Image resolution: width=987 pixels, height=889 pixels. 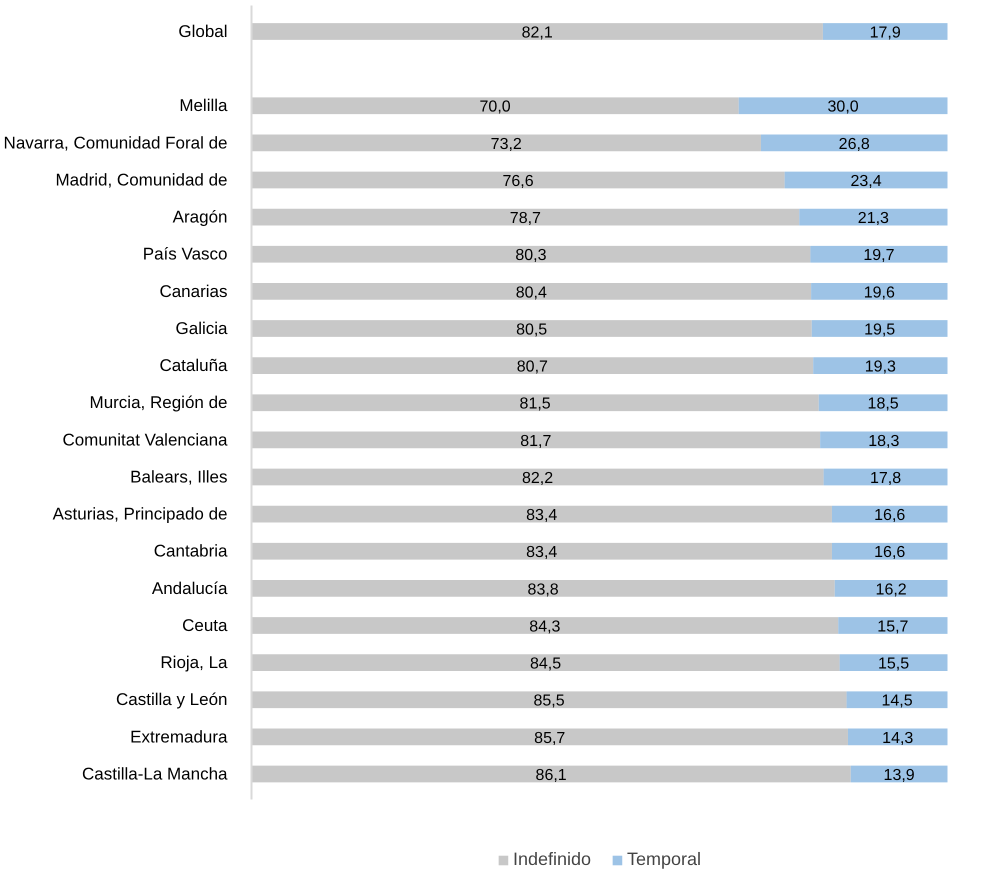 I want to click on legend-label: Temporal, so click(x=664, y=859).